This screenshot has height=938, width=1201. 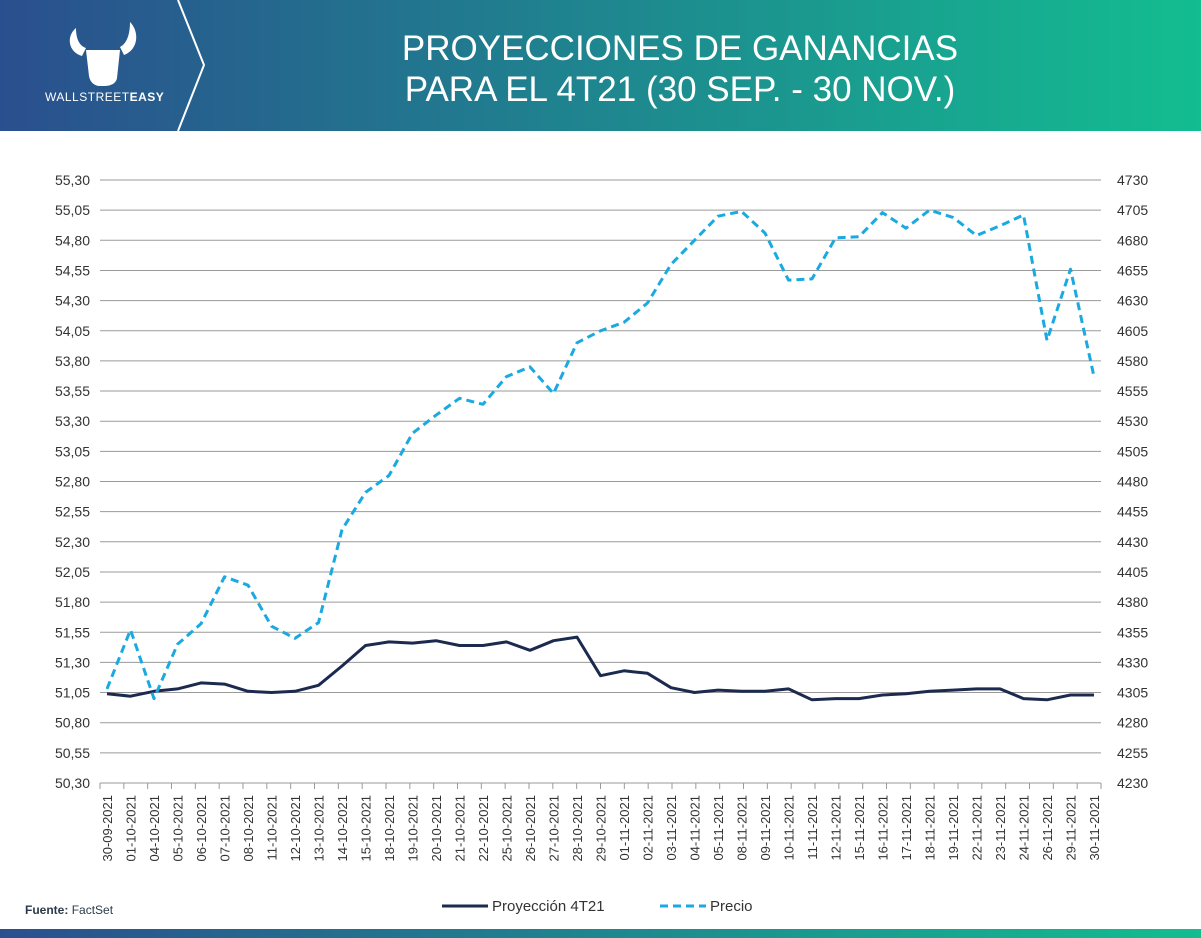 What do you see at coordinates (1132, 723) in the screenshot?
I see `y-right-tick-label: 4280` at bounding box center [1132, 723].